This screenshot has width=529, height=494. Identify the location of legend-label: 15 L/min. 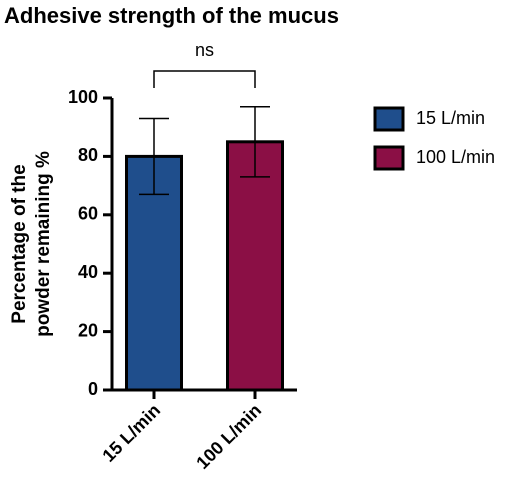
(450, 118).